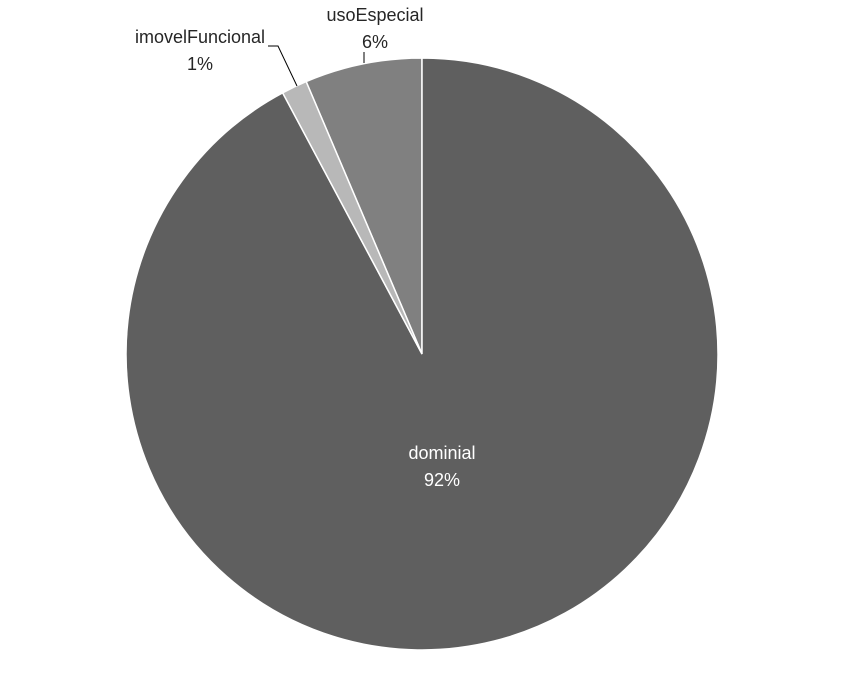  Describe the element at coordinates (364, 206) in the screenshot. I see `pie-slice-usoEspecial` at that location.